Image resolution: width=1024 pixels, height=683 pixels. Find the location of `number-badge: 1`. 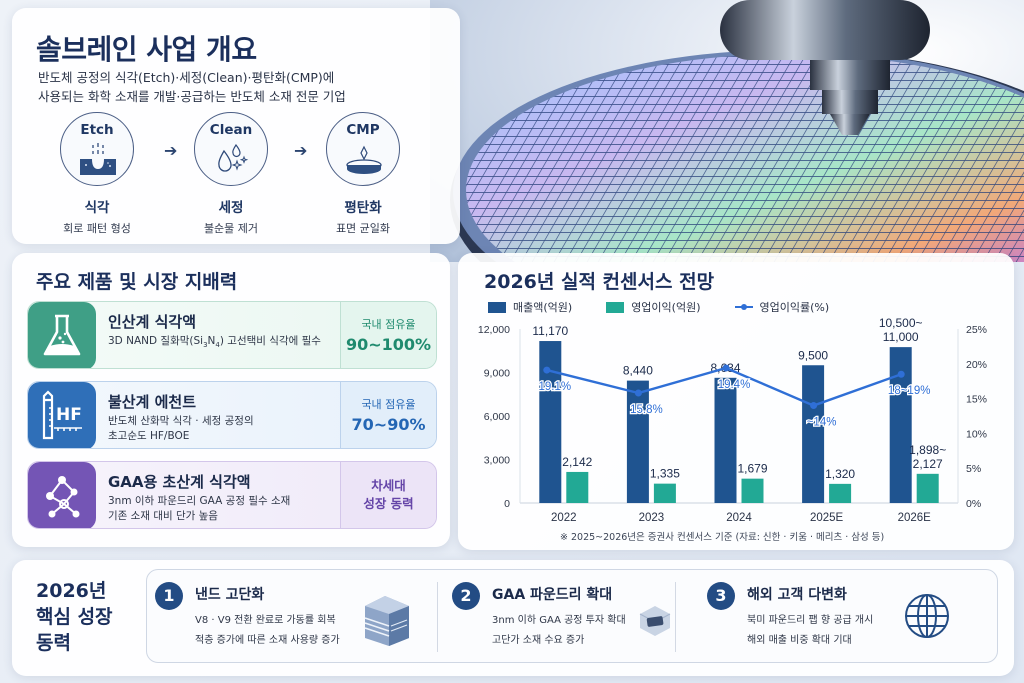

number-badge: 1 is located at coordinates (169, 596).